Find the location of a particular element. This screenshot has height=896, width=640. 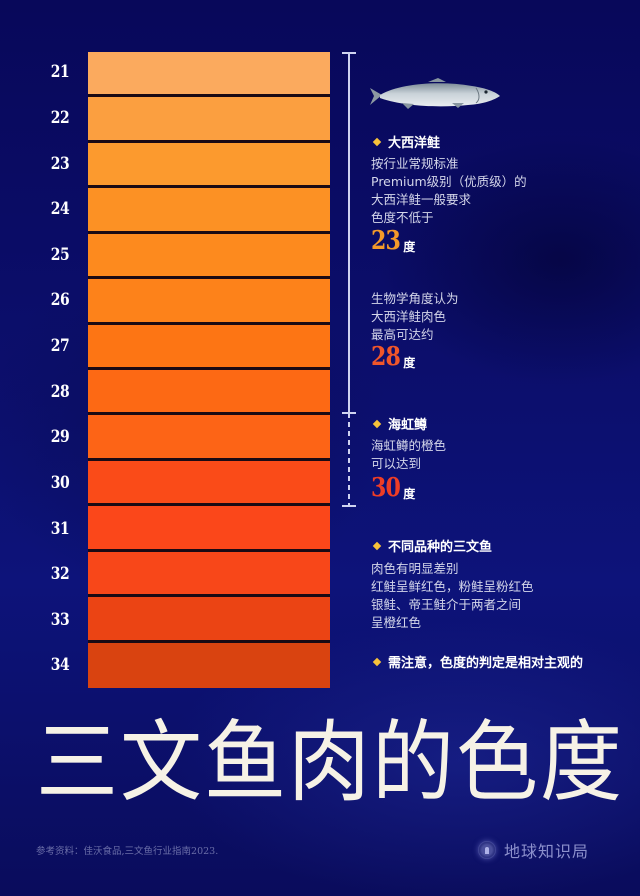

scale-label-27: 27 is located at coordinates (60, 346).